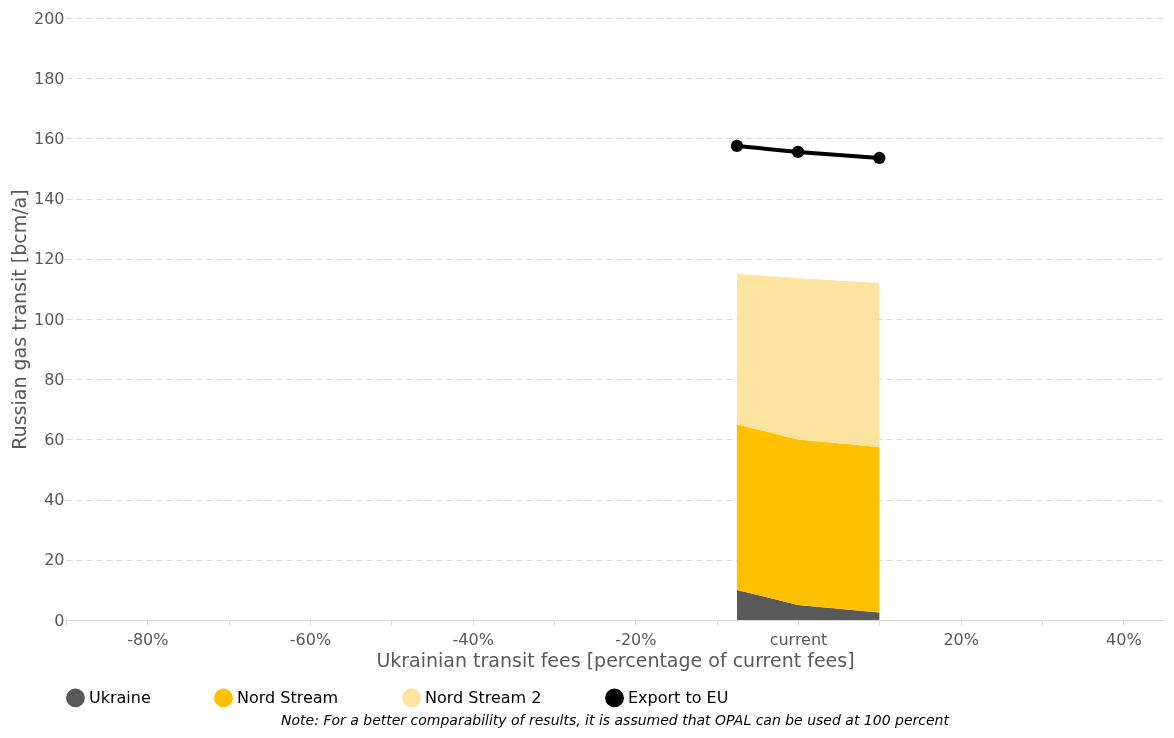 The height and width of the screenshot is (738, 1174). I want to click on y-axis-title: Russian gas transit [bcm/a], so click(18, 319).